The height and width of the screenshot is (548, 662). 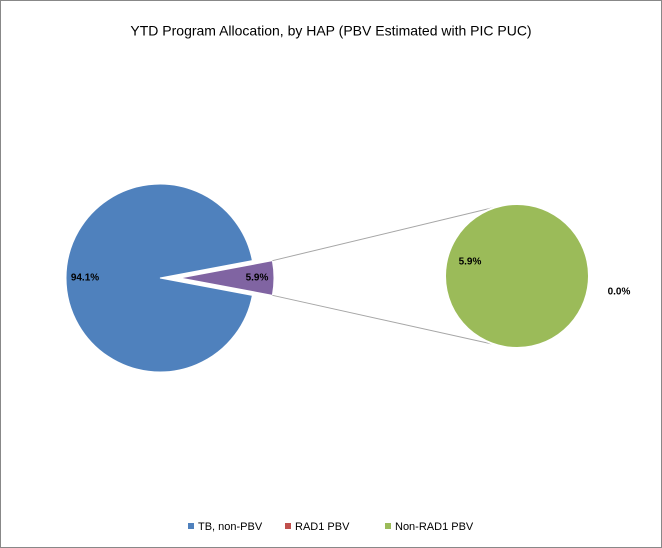 What do you see at coordinates (322, 527) in the screenshot?
I see `legend-label: RAD1 PBV` at bounding box center [322, 527].